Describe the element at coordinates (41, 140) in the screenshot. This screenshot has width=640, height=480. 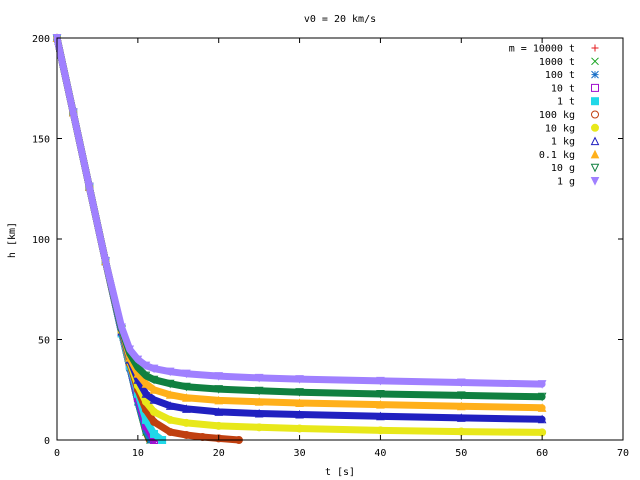
I see `y-tick-label: 150` at that location.